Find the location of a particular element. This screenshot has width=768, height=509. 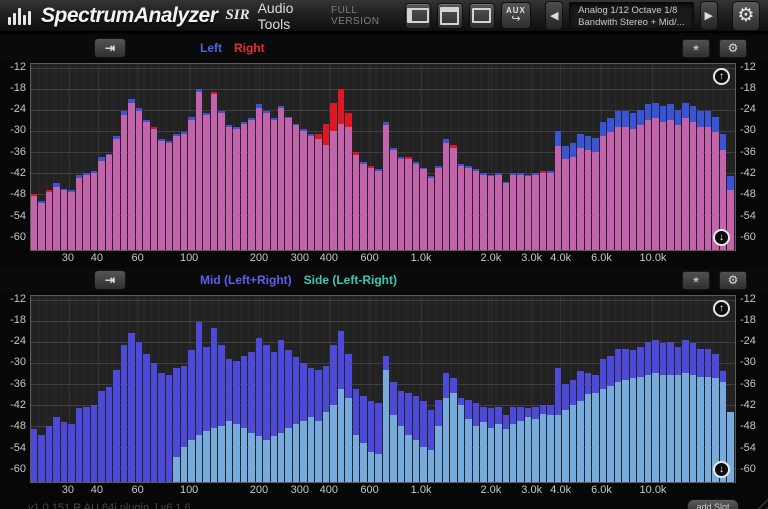

db-tick-label: -48 is located at coordinates (18, 194).